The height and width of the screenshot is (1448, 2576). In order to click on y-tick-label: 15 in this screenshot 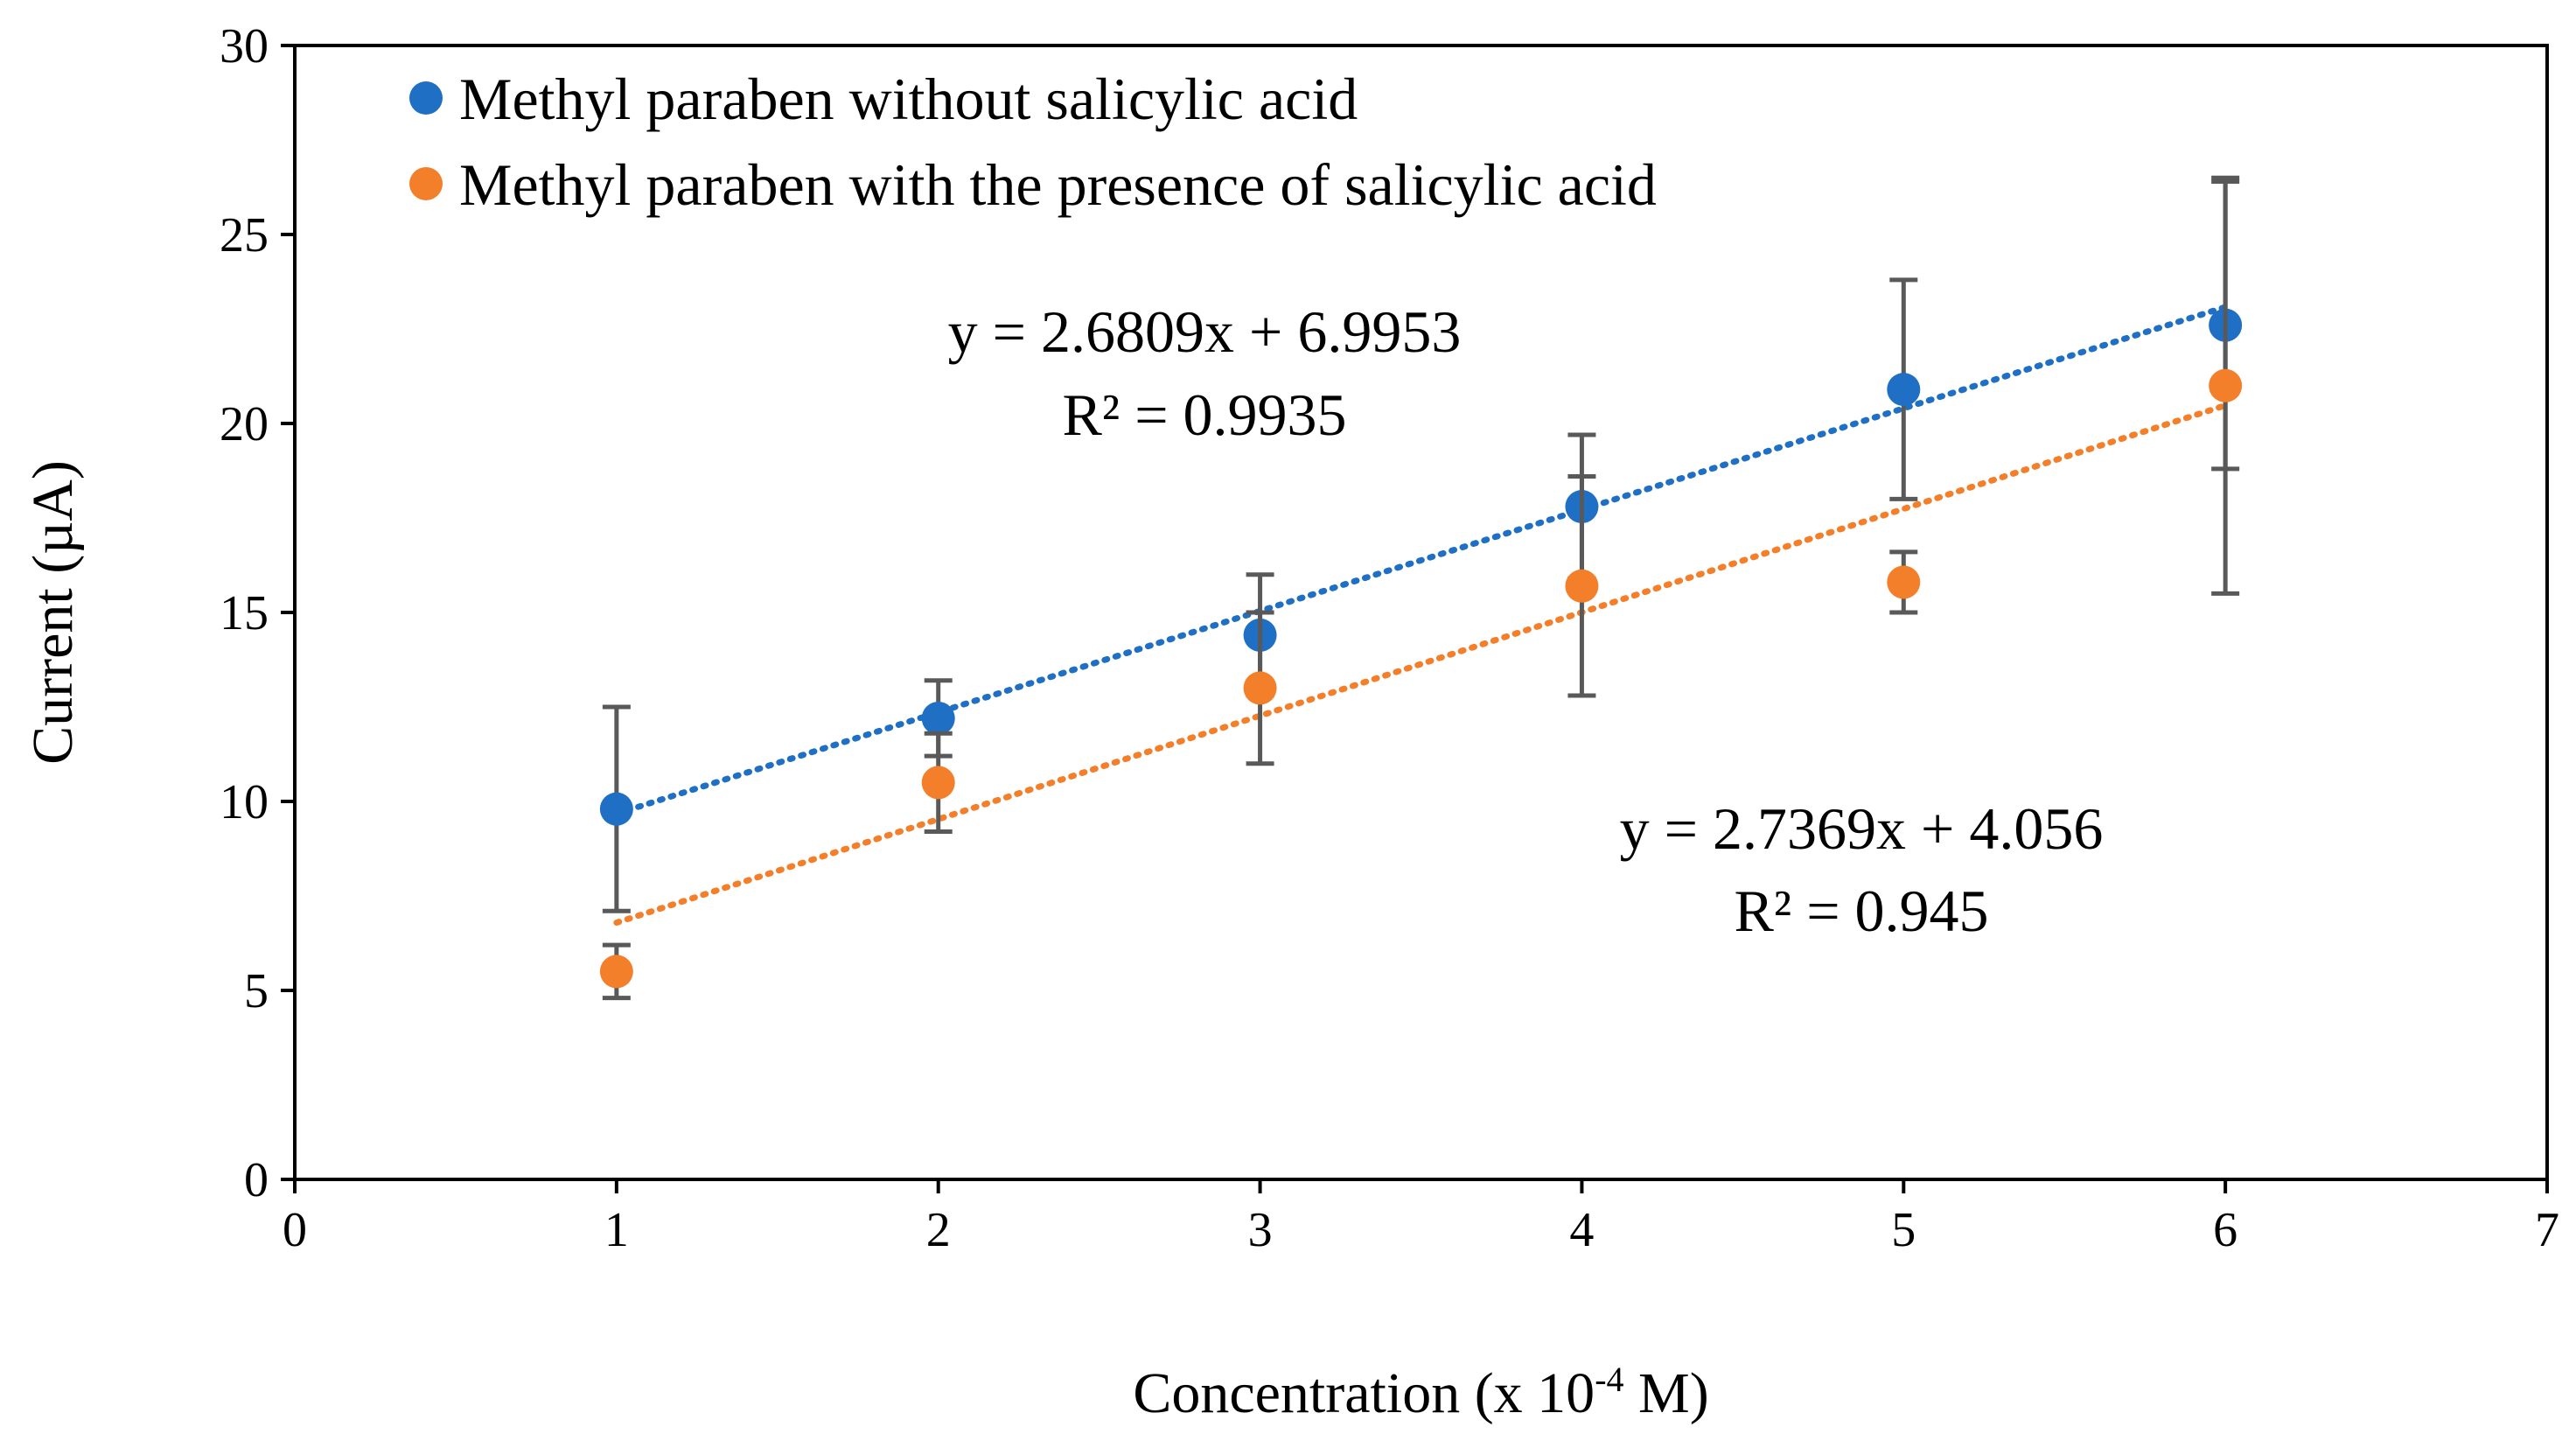, I will do `click(244, 613)`.